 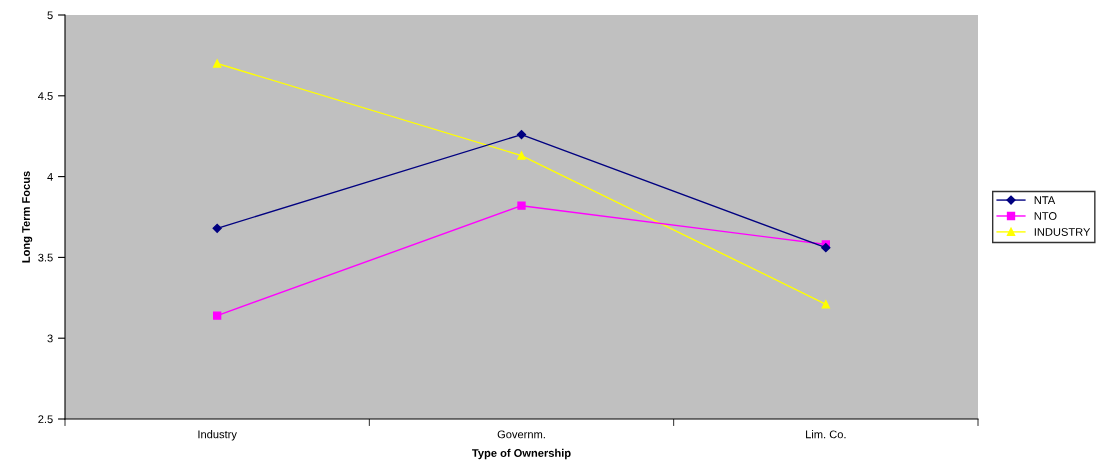 What do you see at coordinates (1045, 200) in the screenshot?
I see `legend-label: NTA` at bounding box center [1045, 200].